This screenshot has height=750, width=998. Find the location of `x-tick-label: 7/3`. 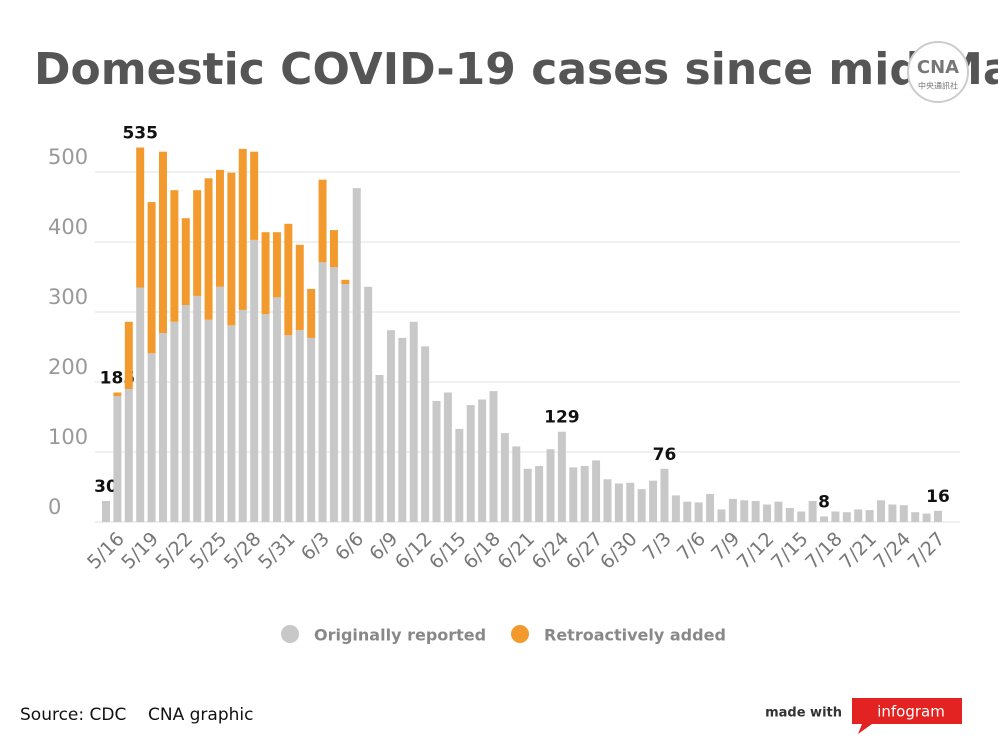

x-tick-label: 7/3 is located at coordinates (657, 546).